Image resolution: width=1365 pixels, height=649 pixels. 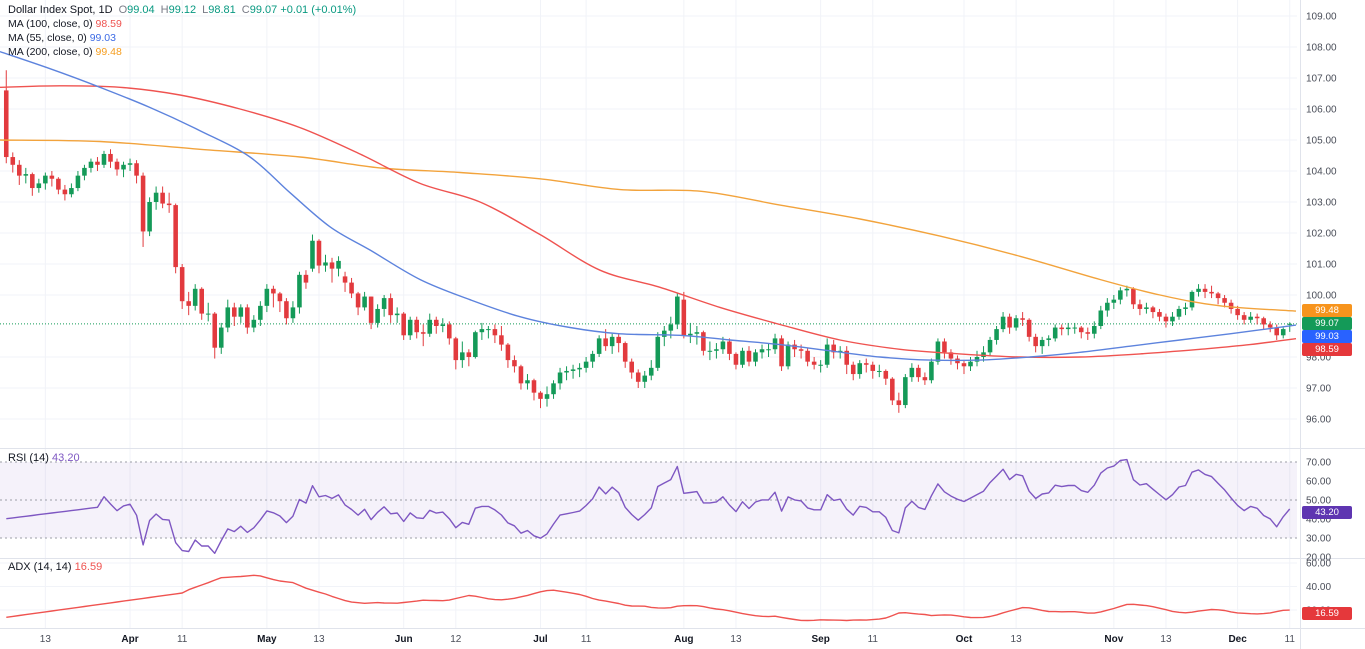 I want to click on price-tick-label: 108.00, so click(x=1321, y=48).